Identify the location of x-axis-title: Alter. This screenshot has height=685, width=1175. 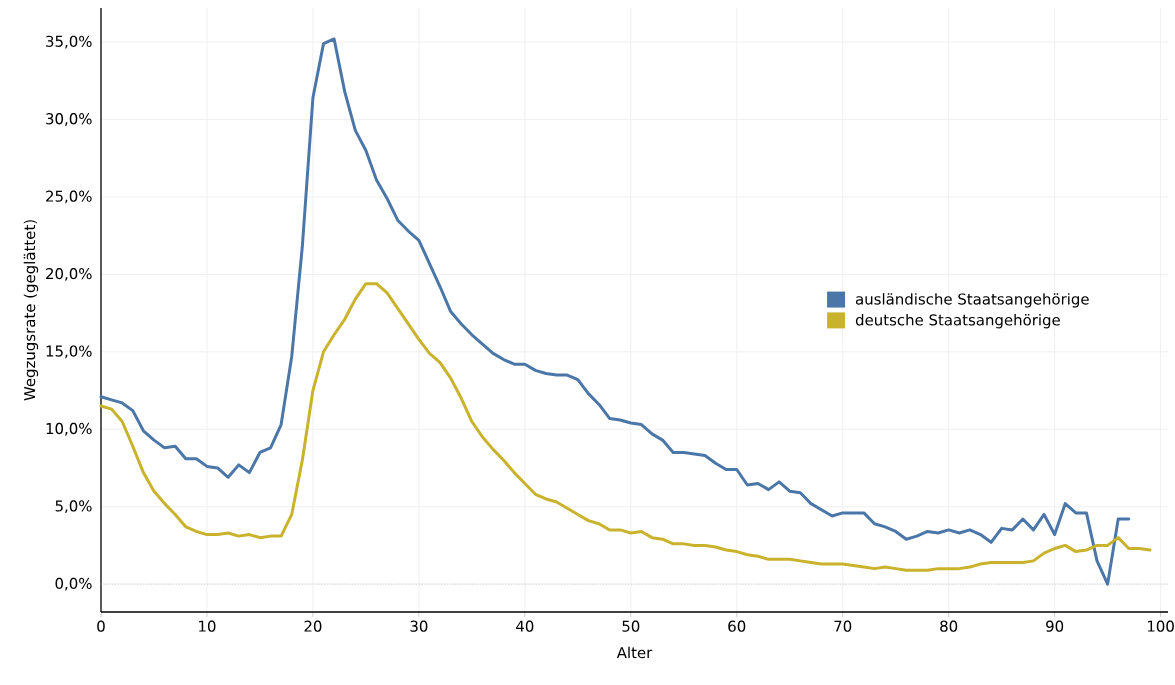
(634, 652).